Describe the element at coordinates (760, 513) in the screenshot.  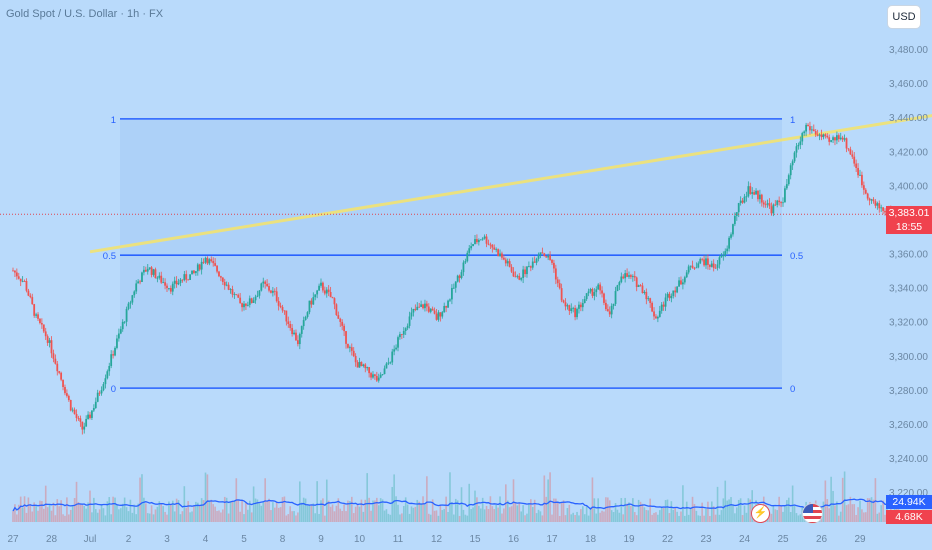
I see `lightning-icon: ⚡` at that location.